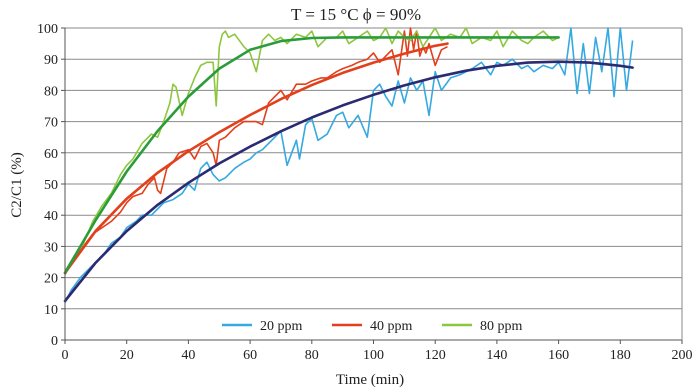 The image size is (693, 388). What do you see at coordinates (435, 355) in the screenshot?
I see `x-tick-label: 120` at bounding box center [435, 355].